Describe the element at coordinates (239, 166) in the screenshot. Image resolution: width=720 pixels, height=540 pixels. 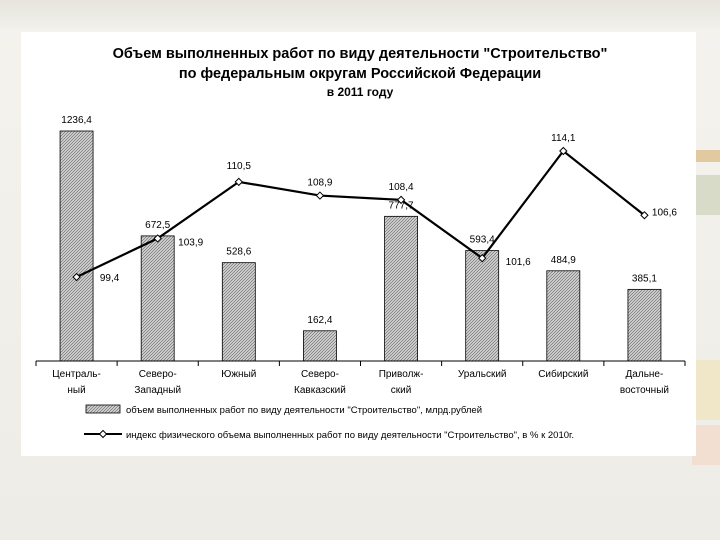
I see `line-data-label: 110,5` at that location.